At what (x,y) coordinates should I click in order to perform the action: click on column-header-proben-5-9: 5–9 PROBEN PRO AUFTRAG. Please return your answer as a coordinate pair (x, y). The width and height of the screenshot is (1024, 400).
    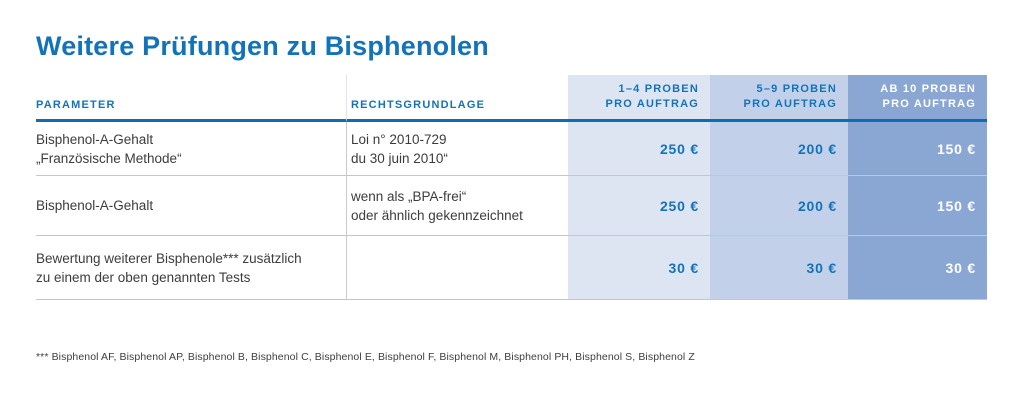
    Looking at the image, I should click on (779, 98).